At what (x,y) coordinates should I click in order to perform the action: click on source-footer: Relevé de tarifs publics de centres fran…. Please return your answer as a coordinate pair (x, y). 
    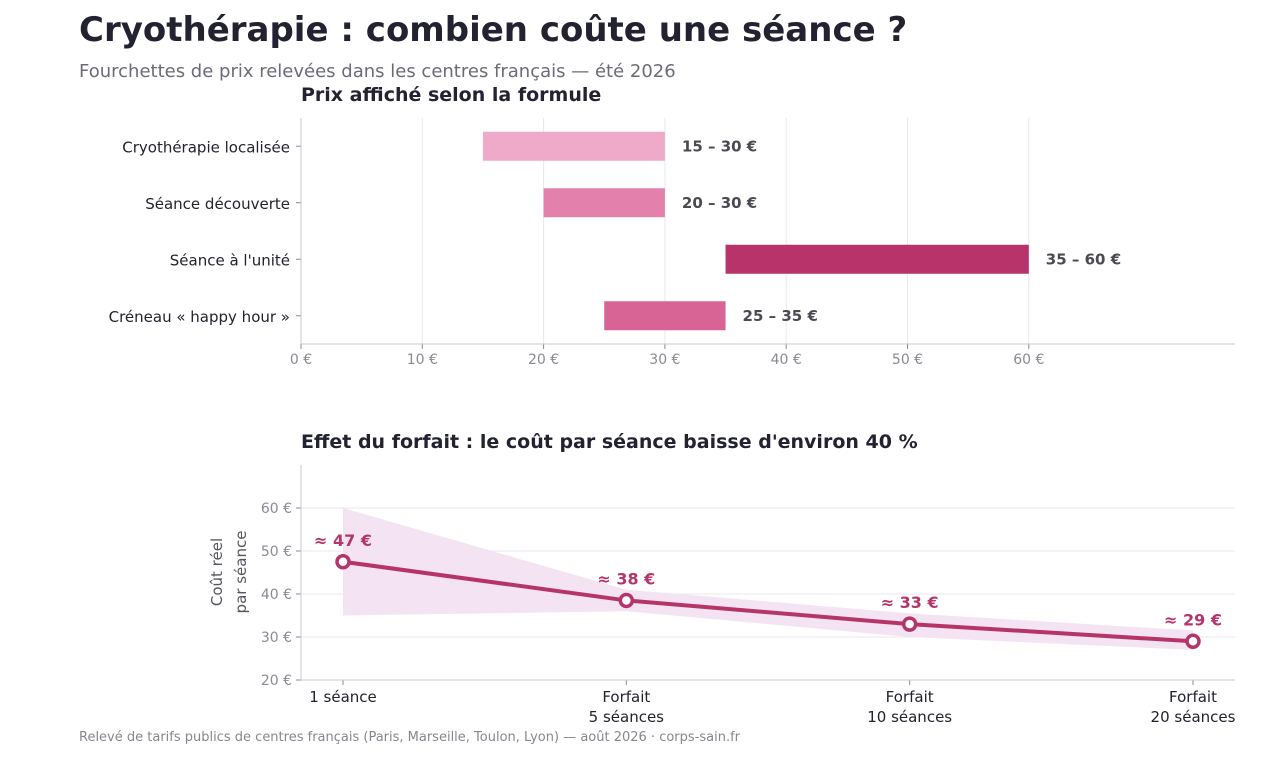
    Looking at the image, I should click on (409, 737).